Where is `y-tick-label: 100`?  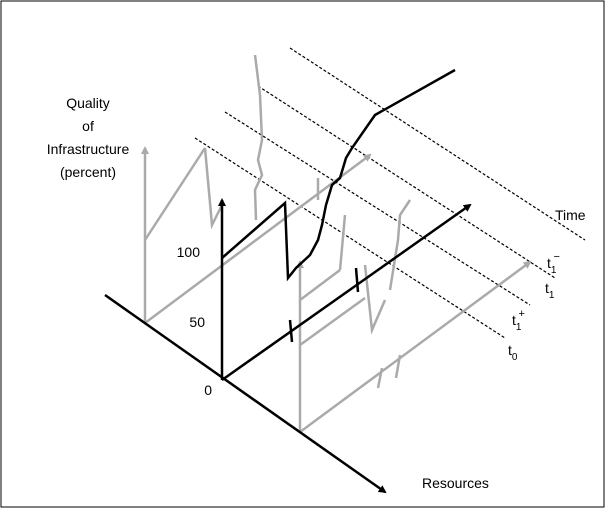 y-tick-label: 100 is located at coordinates (189, 252).